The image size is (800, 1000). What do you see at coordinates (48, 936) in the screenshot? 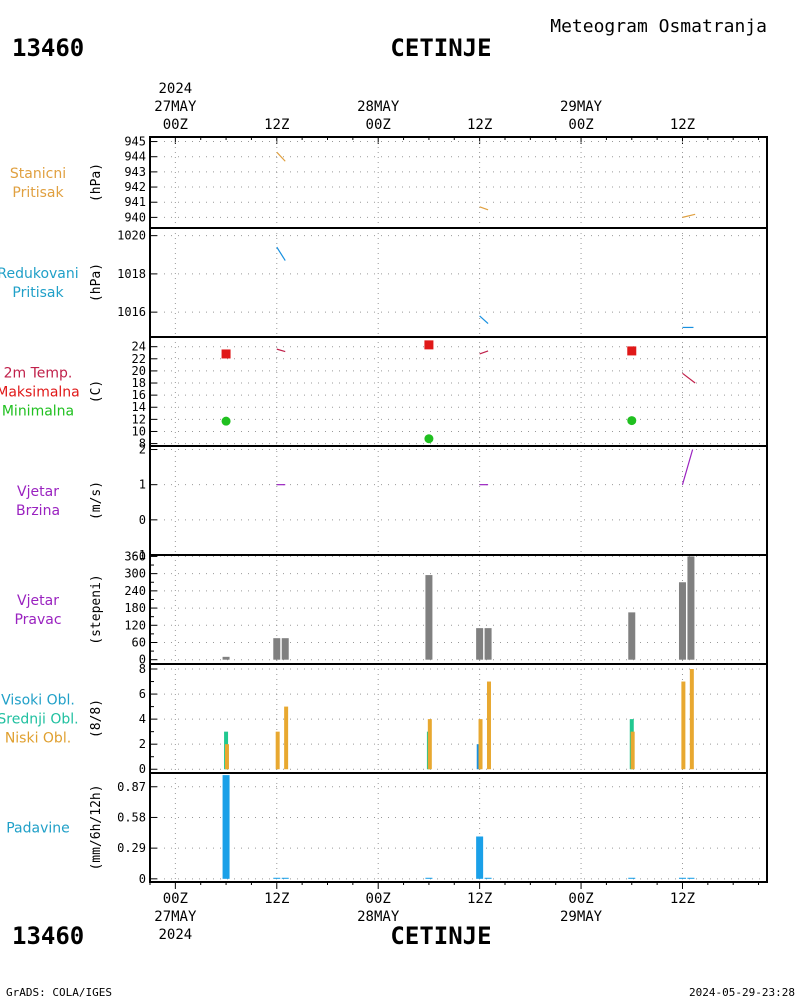
I see `station-id-bottom: 13460` at bounding box center [48, 936].